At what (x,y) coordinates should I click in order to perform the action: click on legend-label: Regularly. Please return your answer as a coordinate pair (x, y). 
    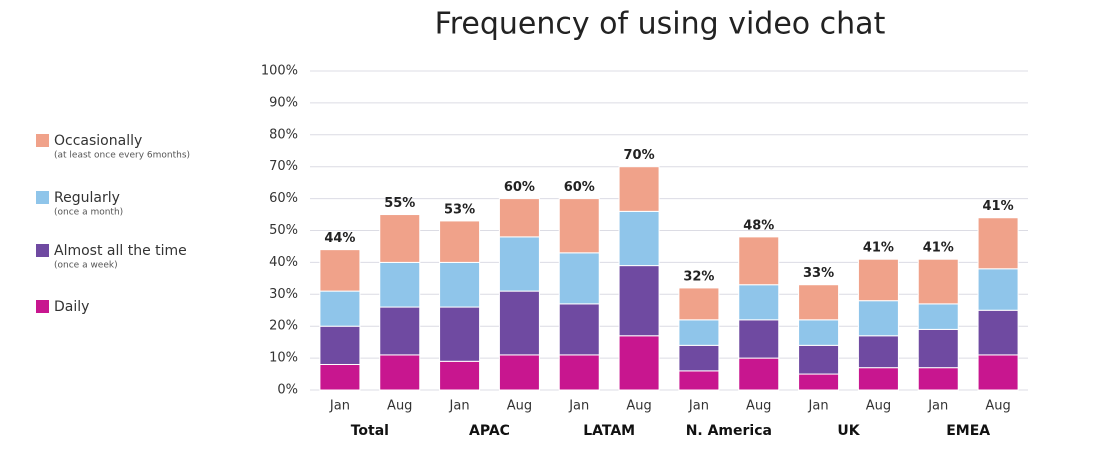
    Looking at the image, I should click on (87, 198).